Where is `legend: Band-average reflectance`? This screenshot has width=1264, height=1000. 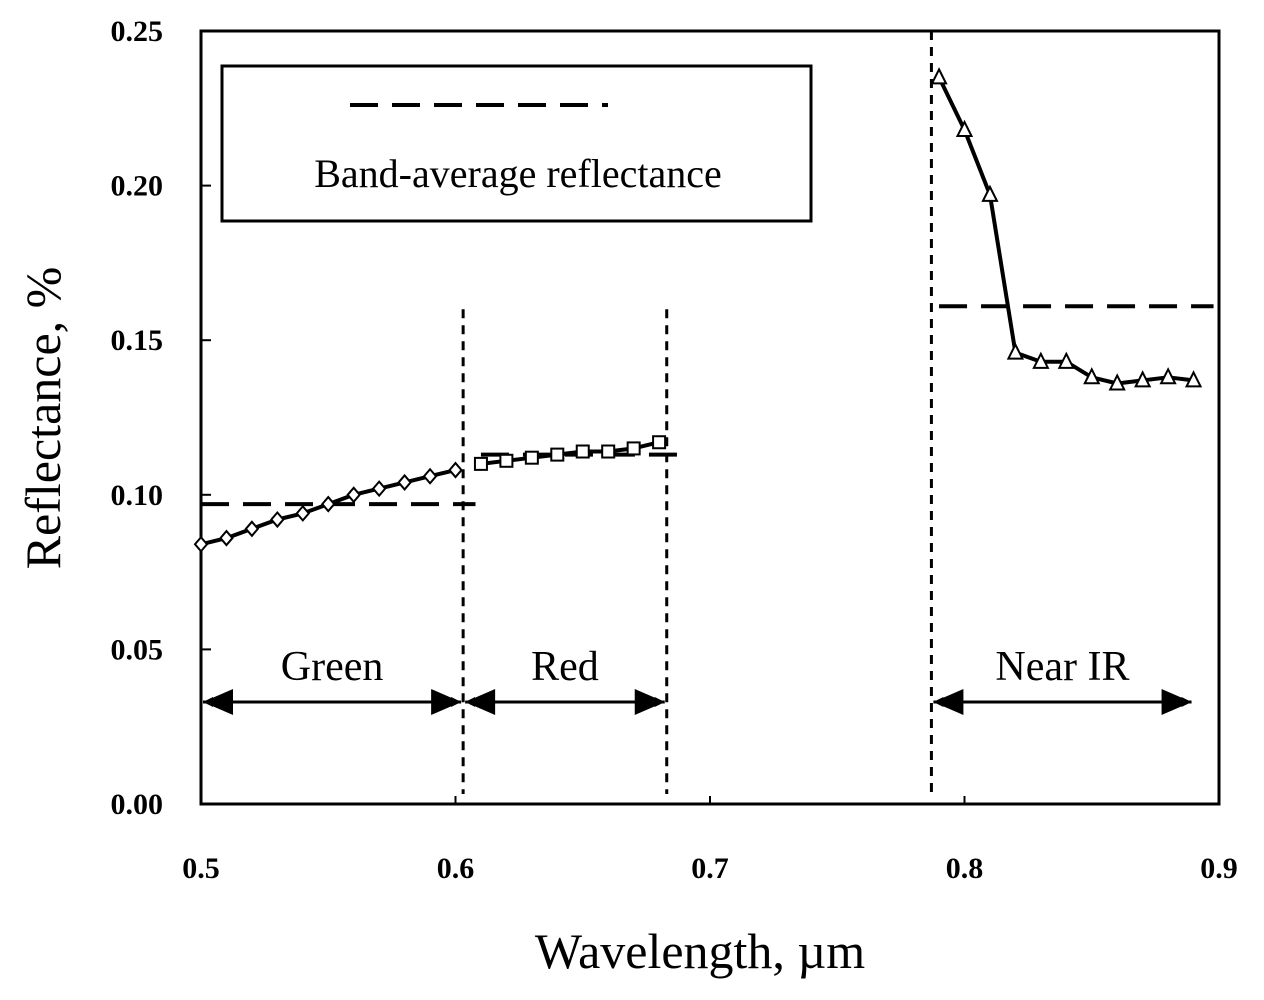 legend: Band-average reflectance is located at coordinates (516, 143).